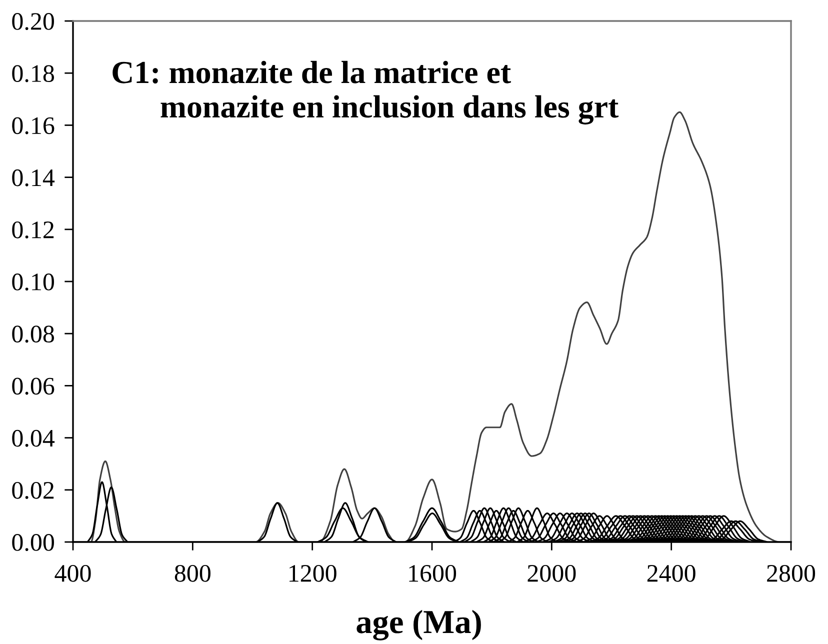  I want to click on x-tick-label: 800, so click(192, 573).